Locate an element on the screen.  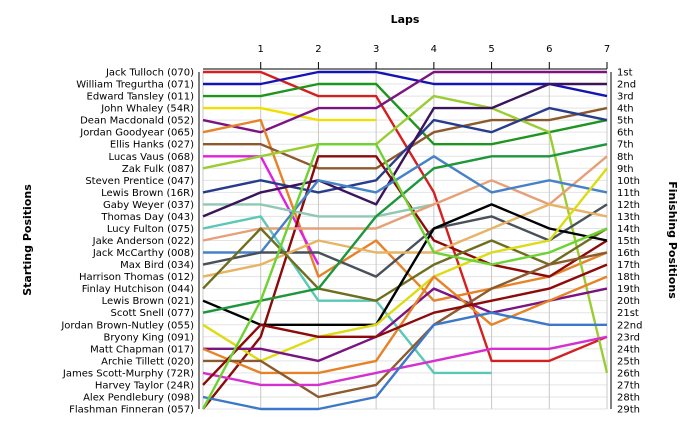
finish-position-label: 4th is located at coordinates (625, 109).